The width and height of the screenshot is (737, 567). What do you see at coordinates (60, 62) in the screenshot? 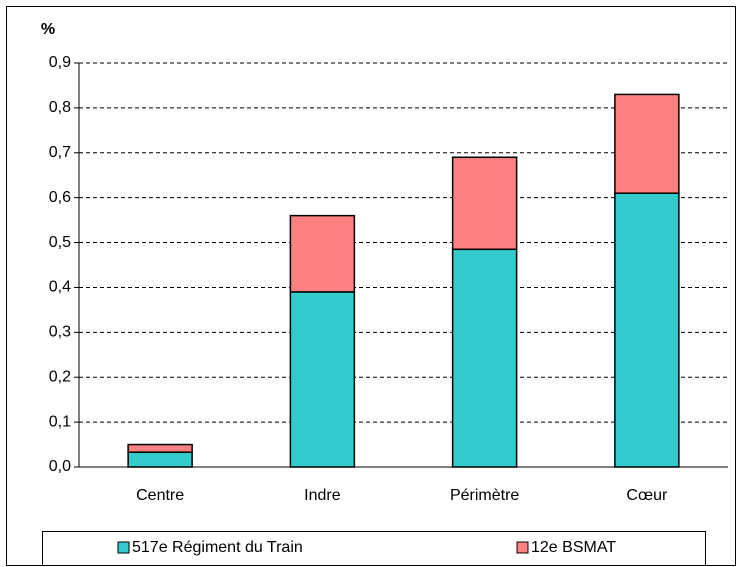
I see `y-tick-label: 0,9` at bounding box center [60, 62].